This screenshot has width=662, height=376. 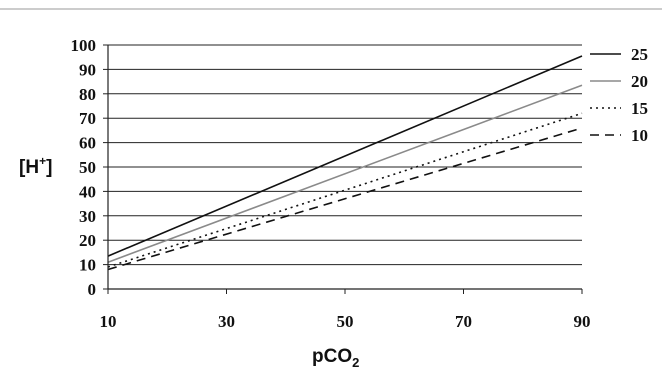 I want to click on y-tick-label: 0, so click(x=92, y=289).